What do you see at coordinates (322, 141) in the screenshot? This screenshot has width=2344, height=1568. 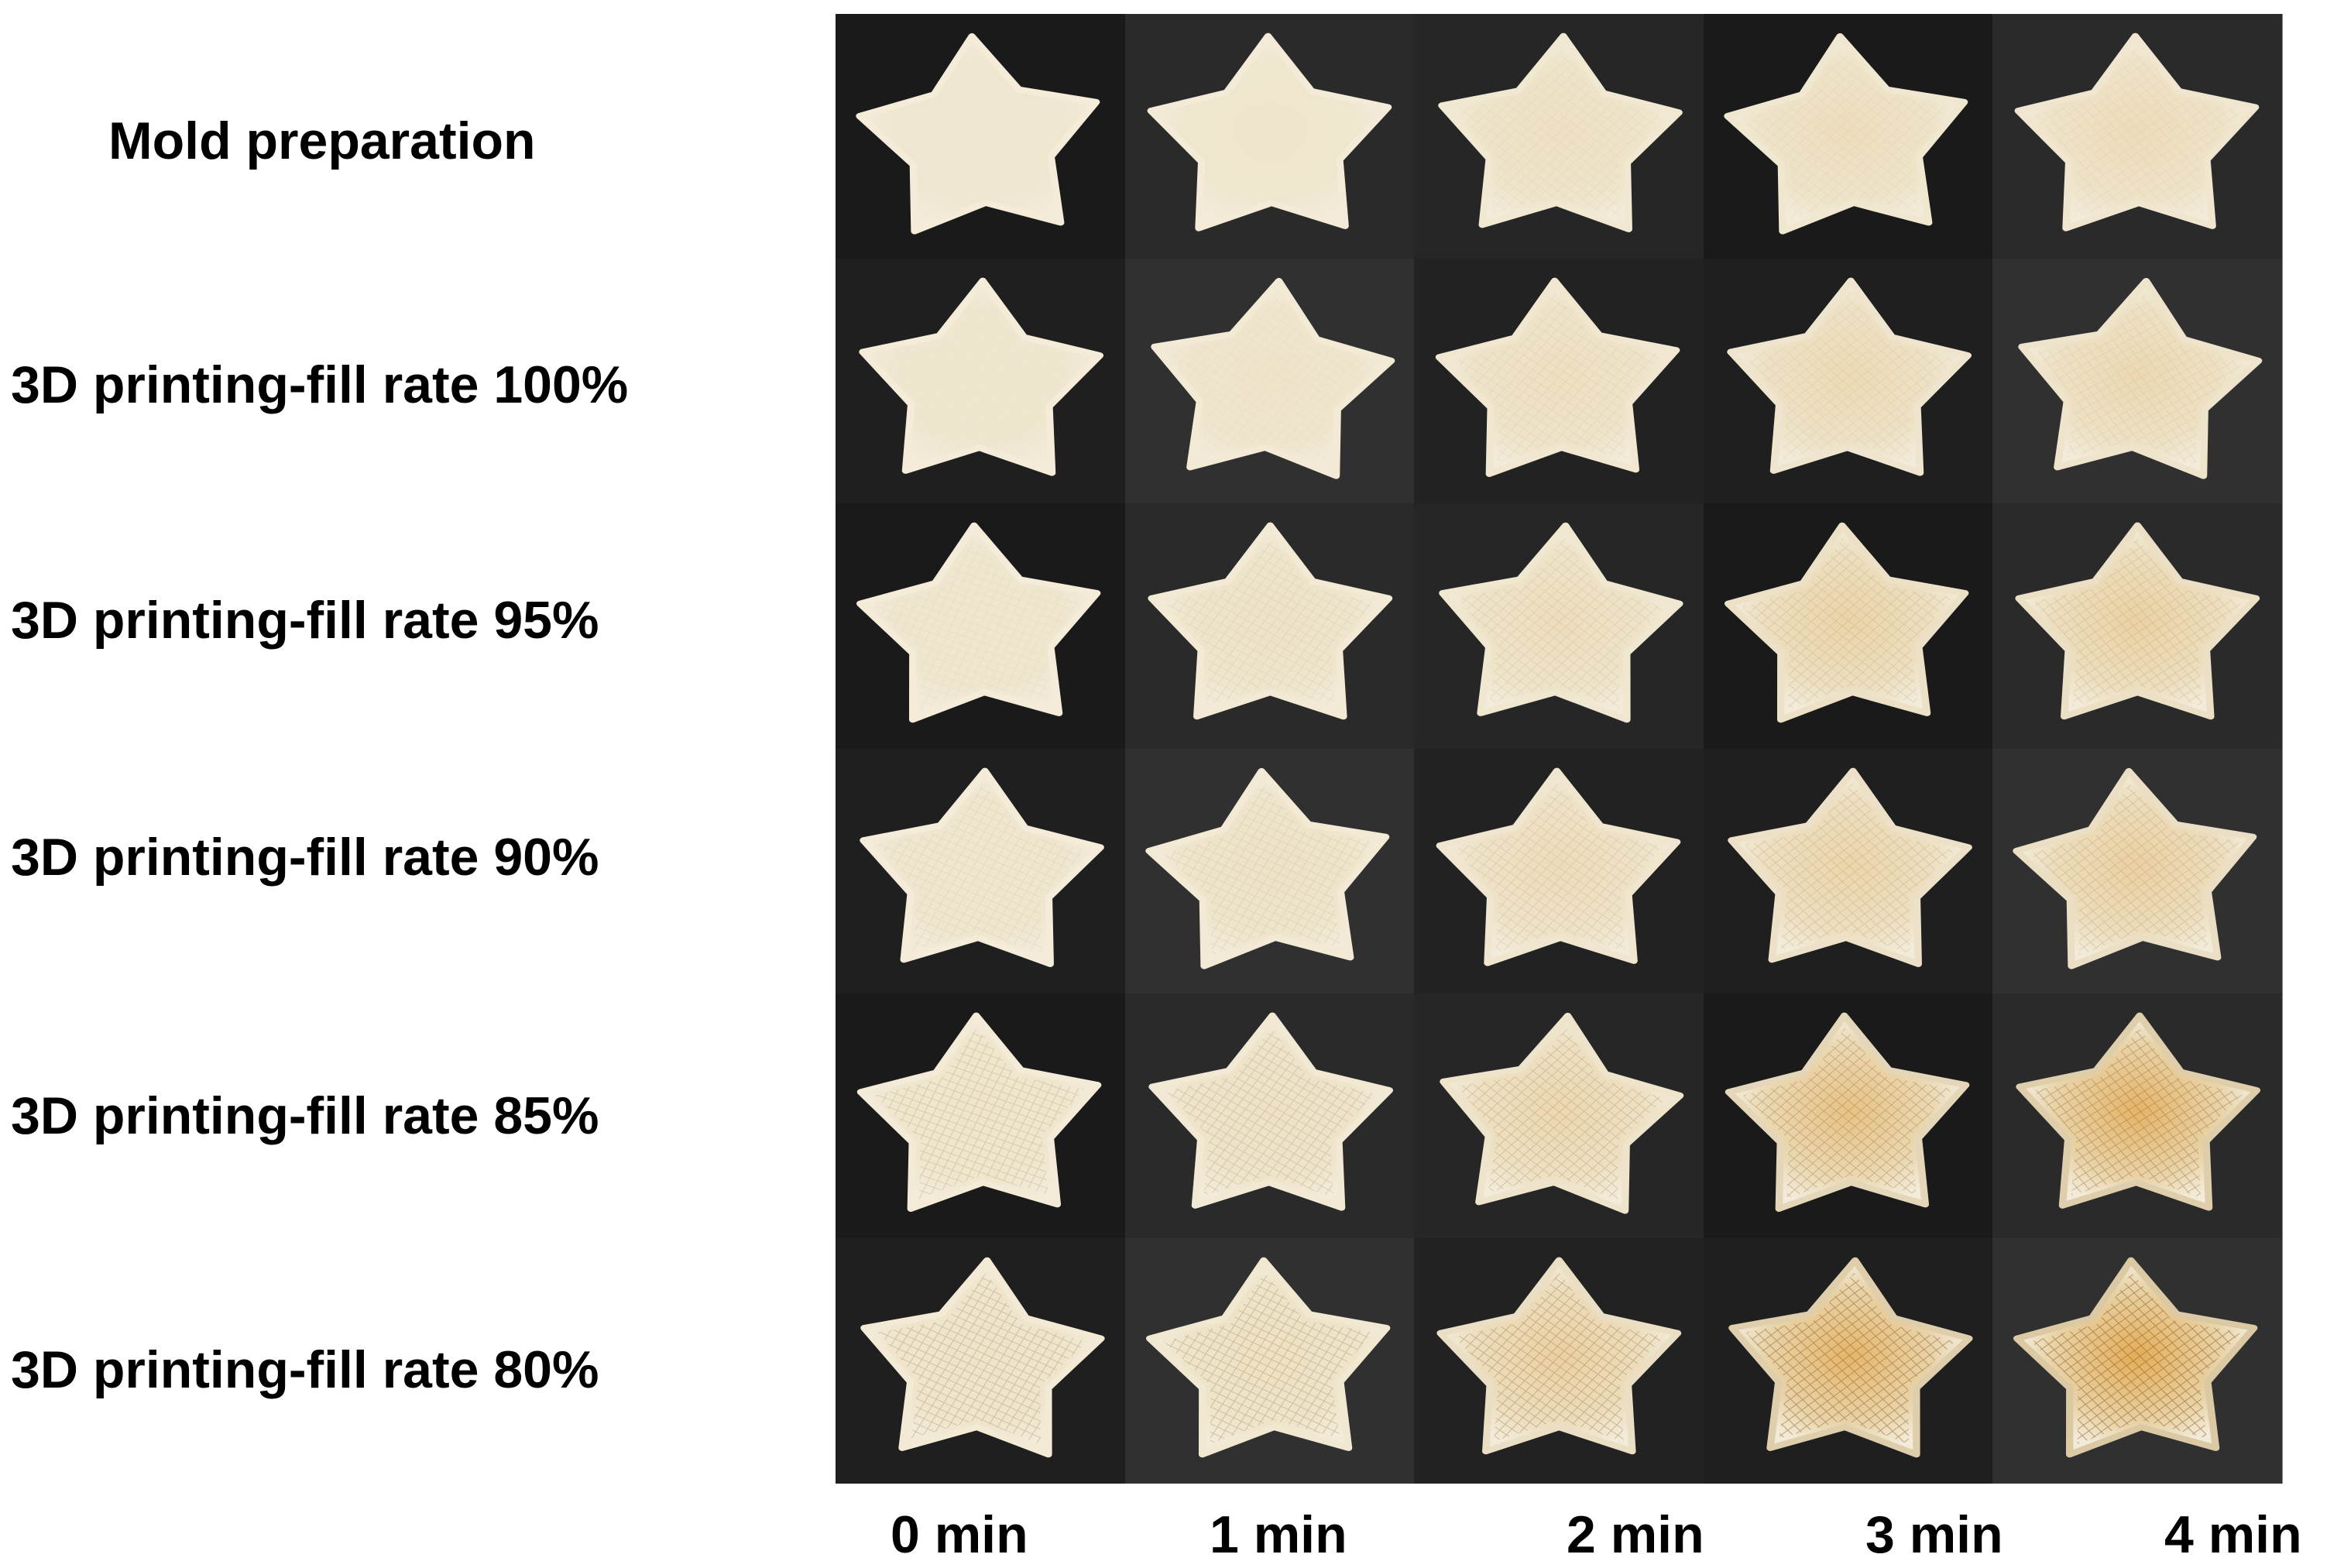 I see `row-label-mold-preparation: Mold preparation` at bounding box center [322, 141].